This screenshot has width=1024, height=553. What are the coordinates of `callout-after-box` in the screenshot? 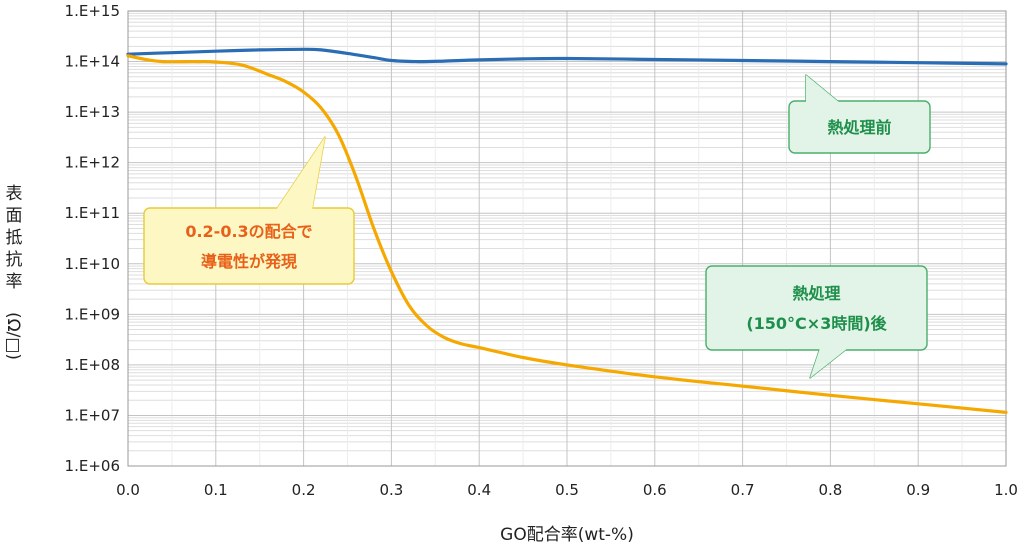 It's located at (816, 308).